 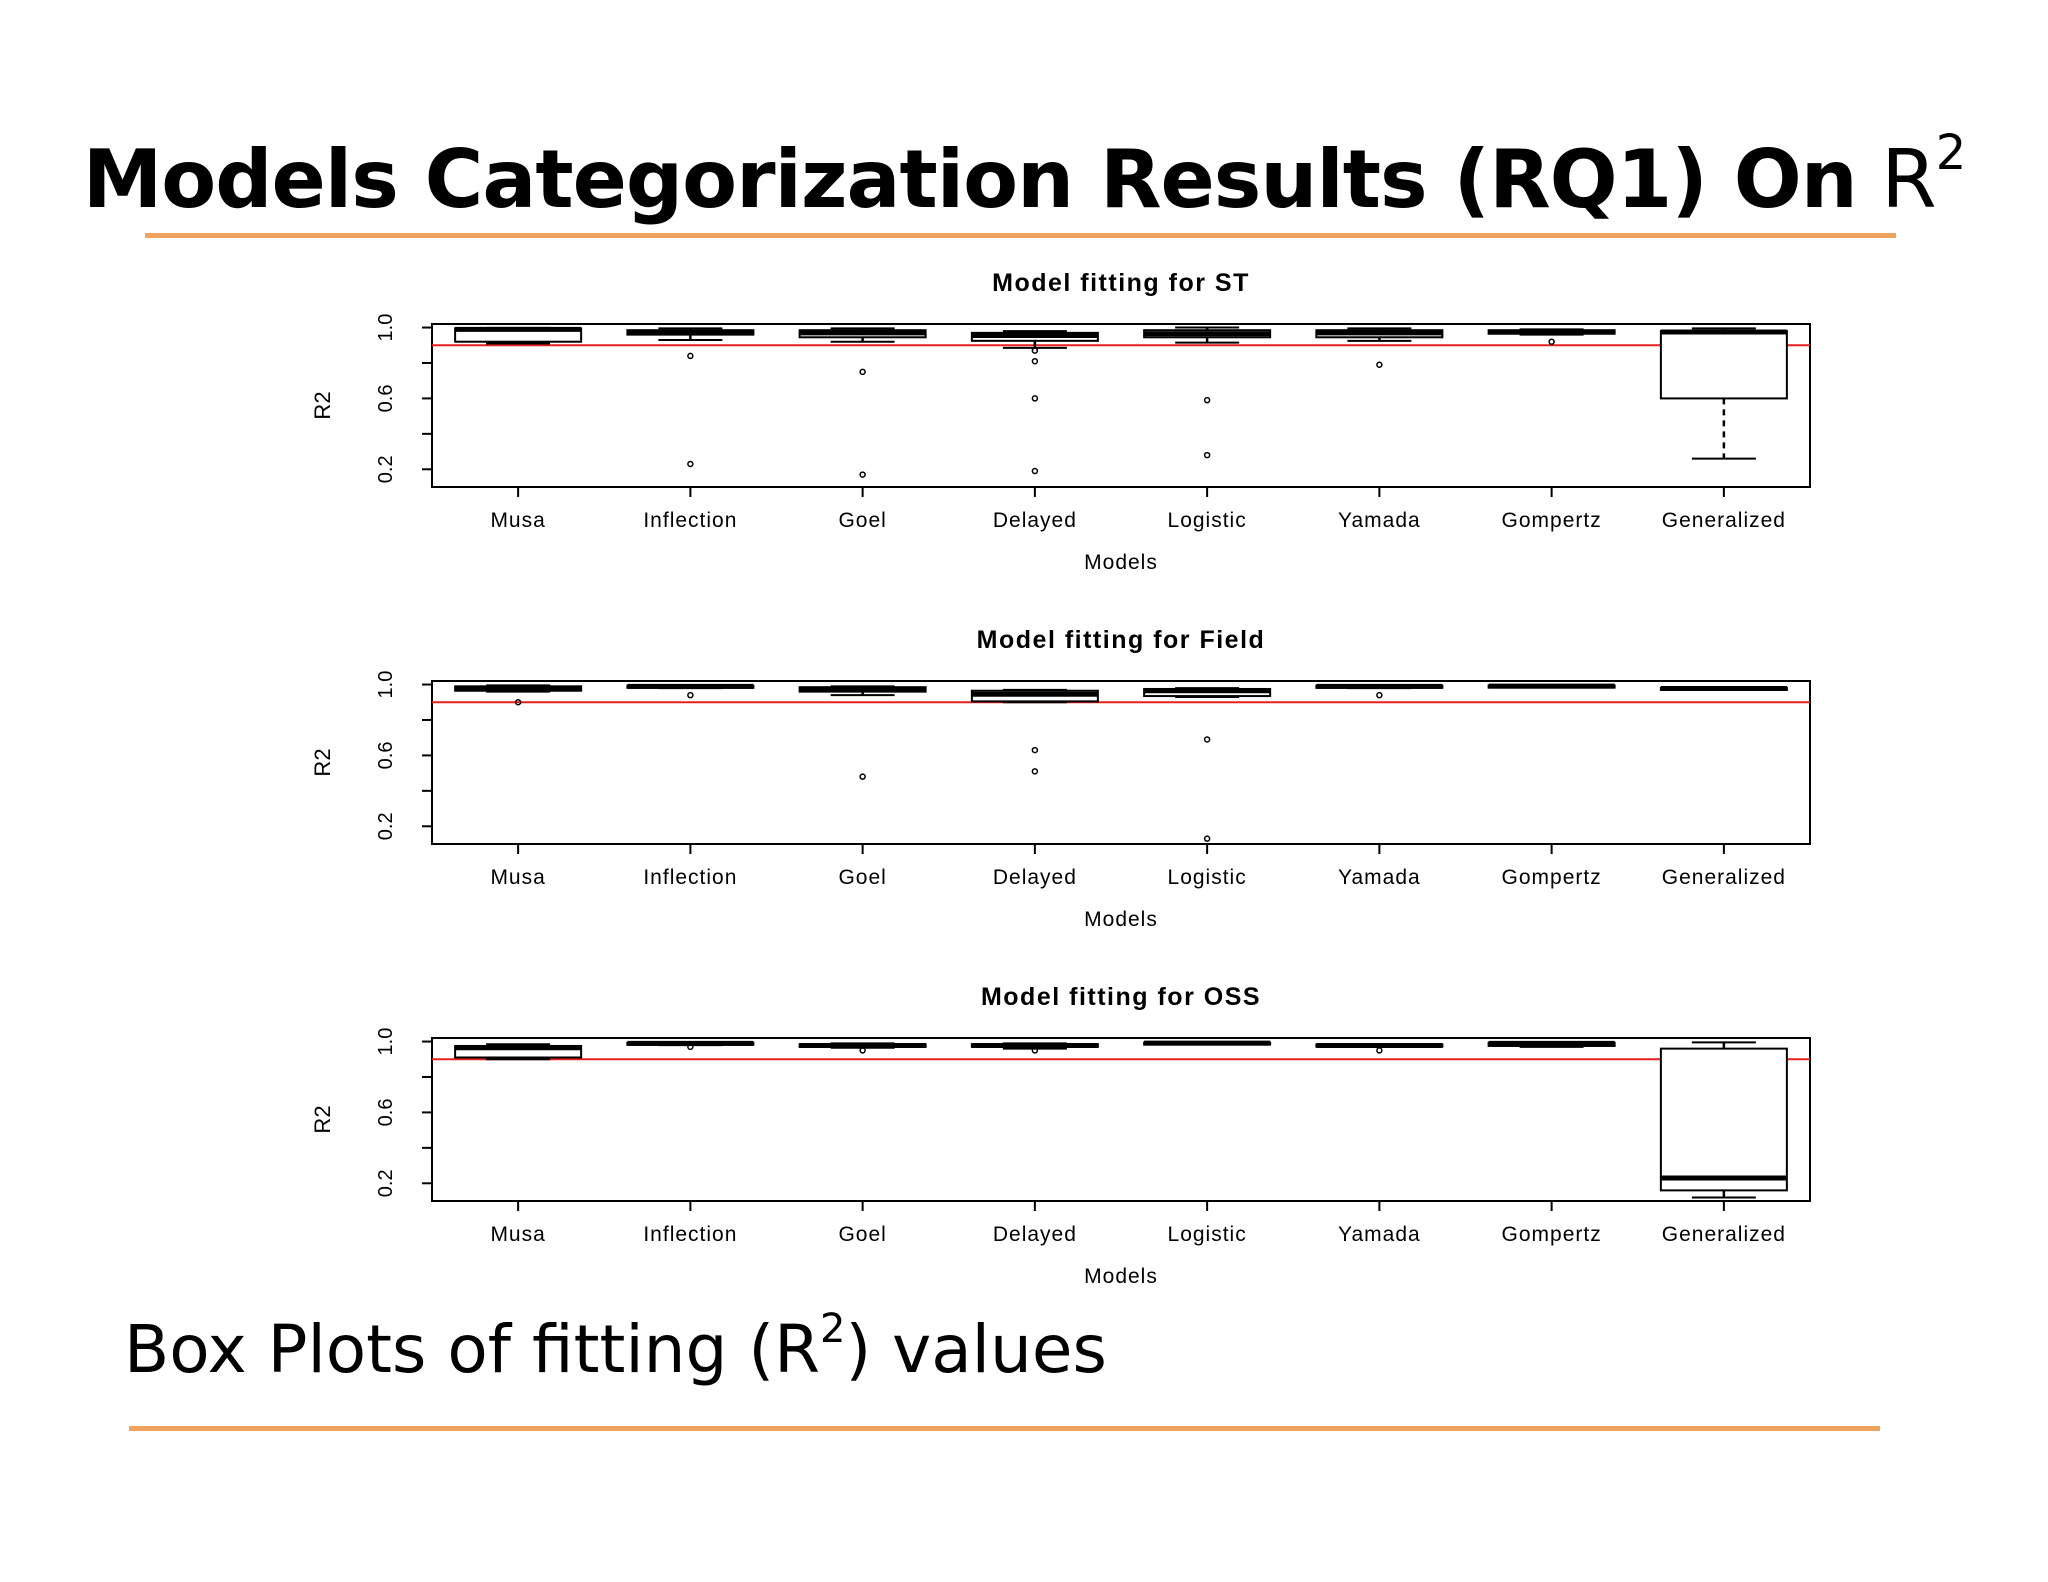 I want to click on caption-superscript: 2, so click(x=833, y=1329).